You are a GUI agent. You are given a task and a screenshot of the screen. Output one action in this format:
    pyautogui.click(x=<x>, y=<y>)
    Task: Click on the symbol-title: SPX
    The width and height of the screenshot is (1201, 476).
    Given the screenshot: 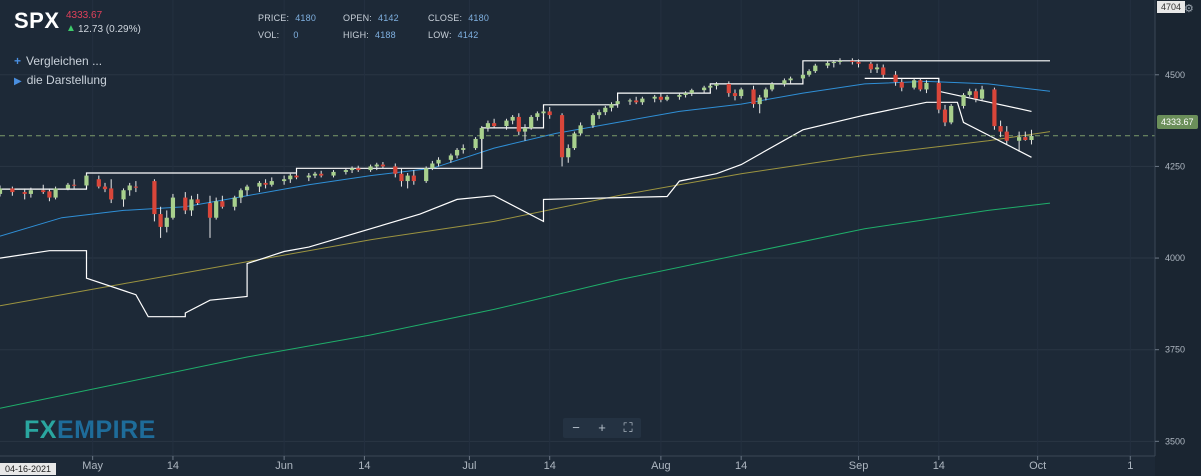 What is the action you would take?
    pyautogui.click(x=37, y=20)
    